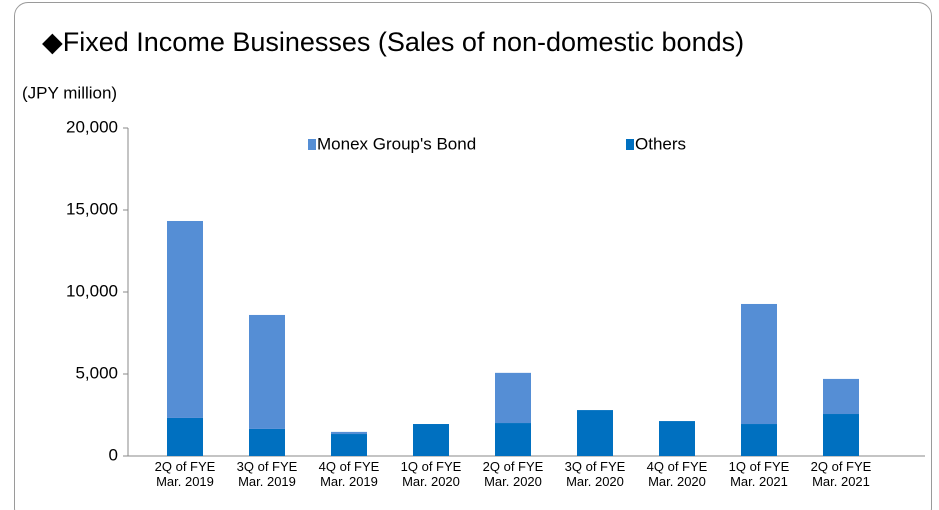 The height and width of the screenshot is (510, 939). What do you see at coordinates (69, 92) in the screenshot?
I see `y-axis-title: (JPY million)` at bounding box center [69, 92].